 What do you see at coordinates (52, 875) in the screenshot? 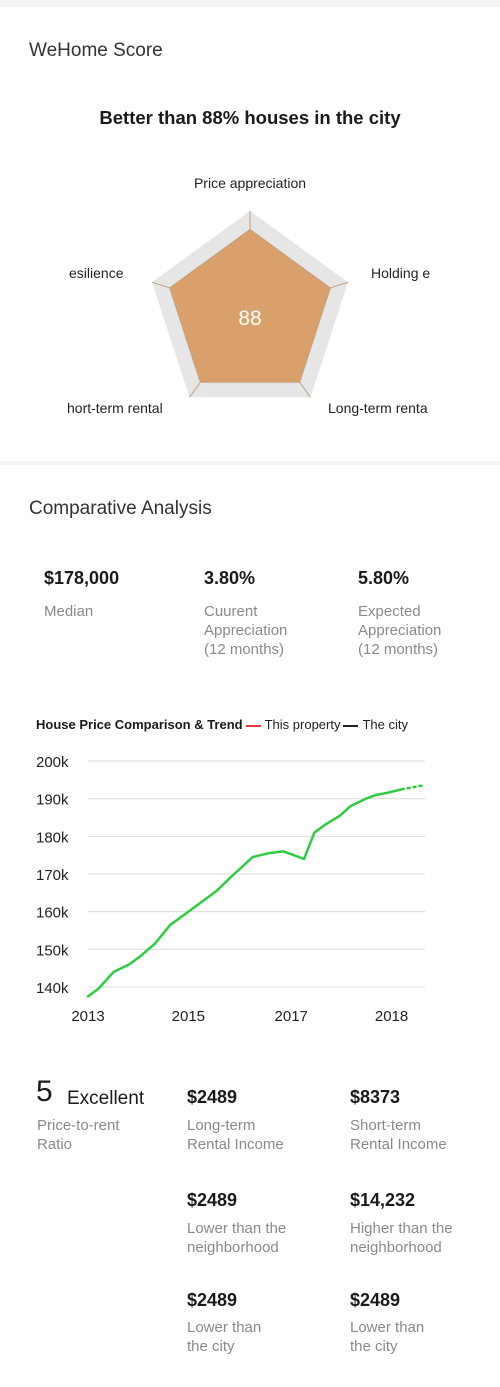
I see `y-tick-label: 170k` at bounding box center [52, 875].